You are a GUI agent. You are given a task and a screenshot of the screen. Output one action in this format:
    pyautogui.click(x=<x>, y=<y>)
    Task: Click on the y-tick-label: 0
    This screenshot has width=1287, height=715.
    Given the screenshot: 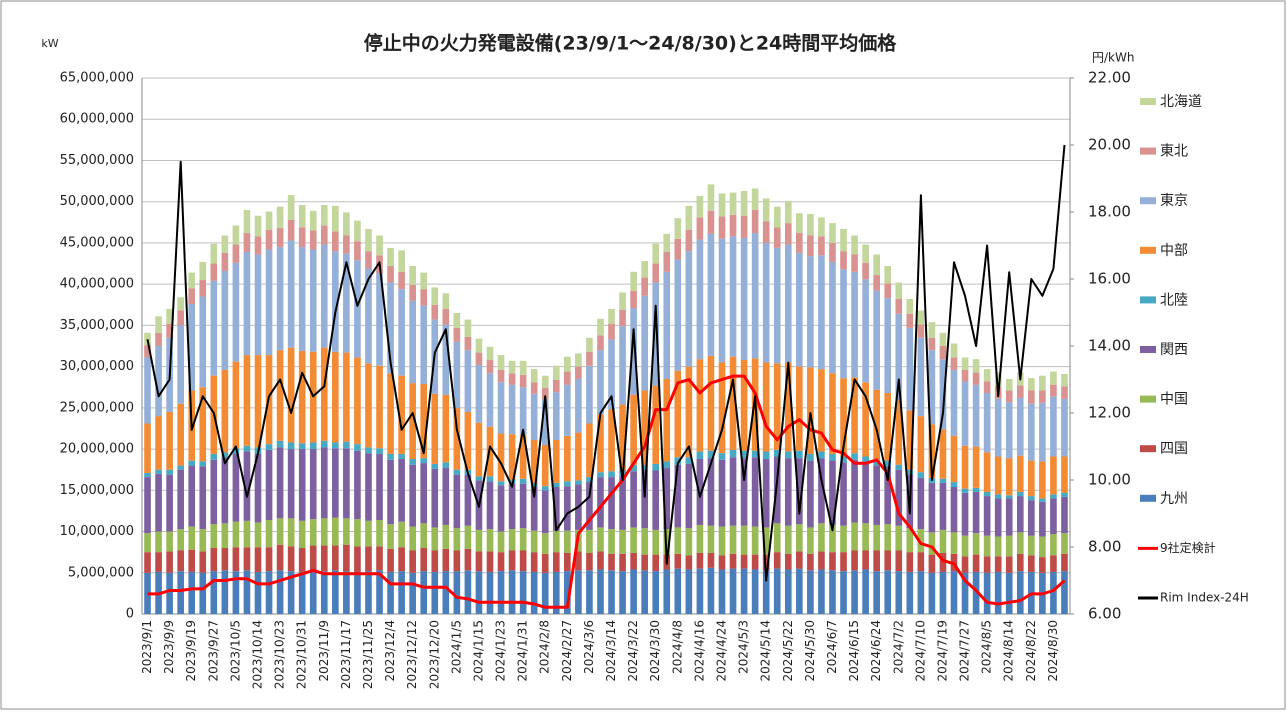 What is the action you would take?
    pyautogui.click(x=130, y=614)
    